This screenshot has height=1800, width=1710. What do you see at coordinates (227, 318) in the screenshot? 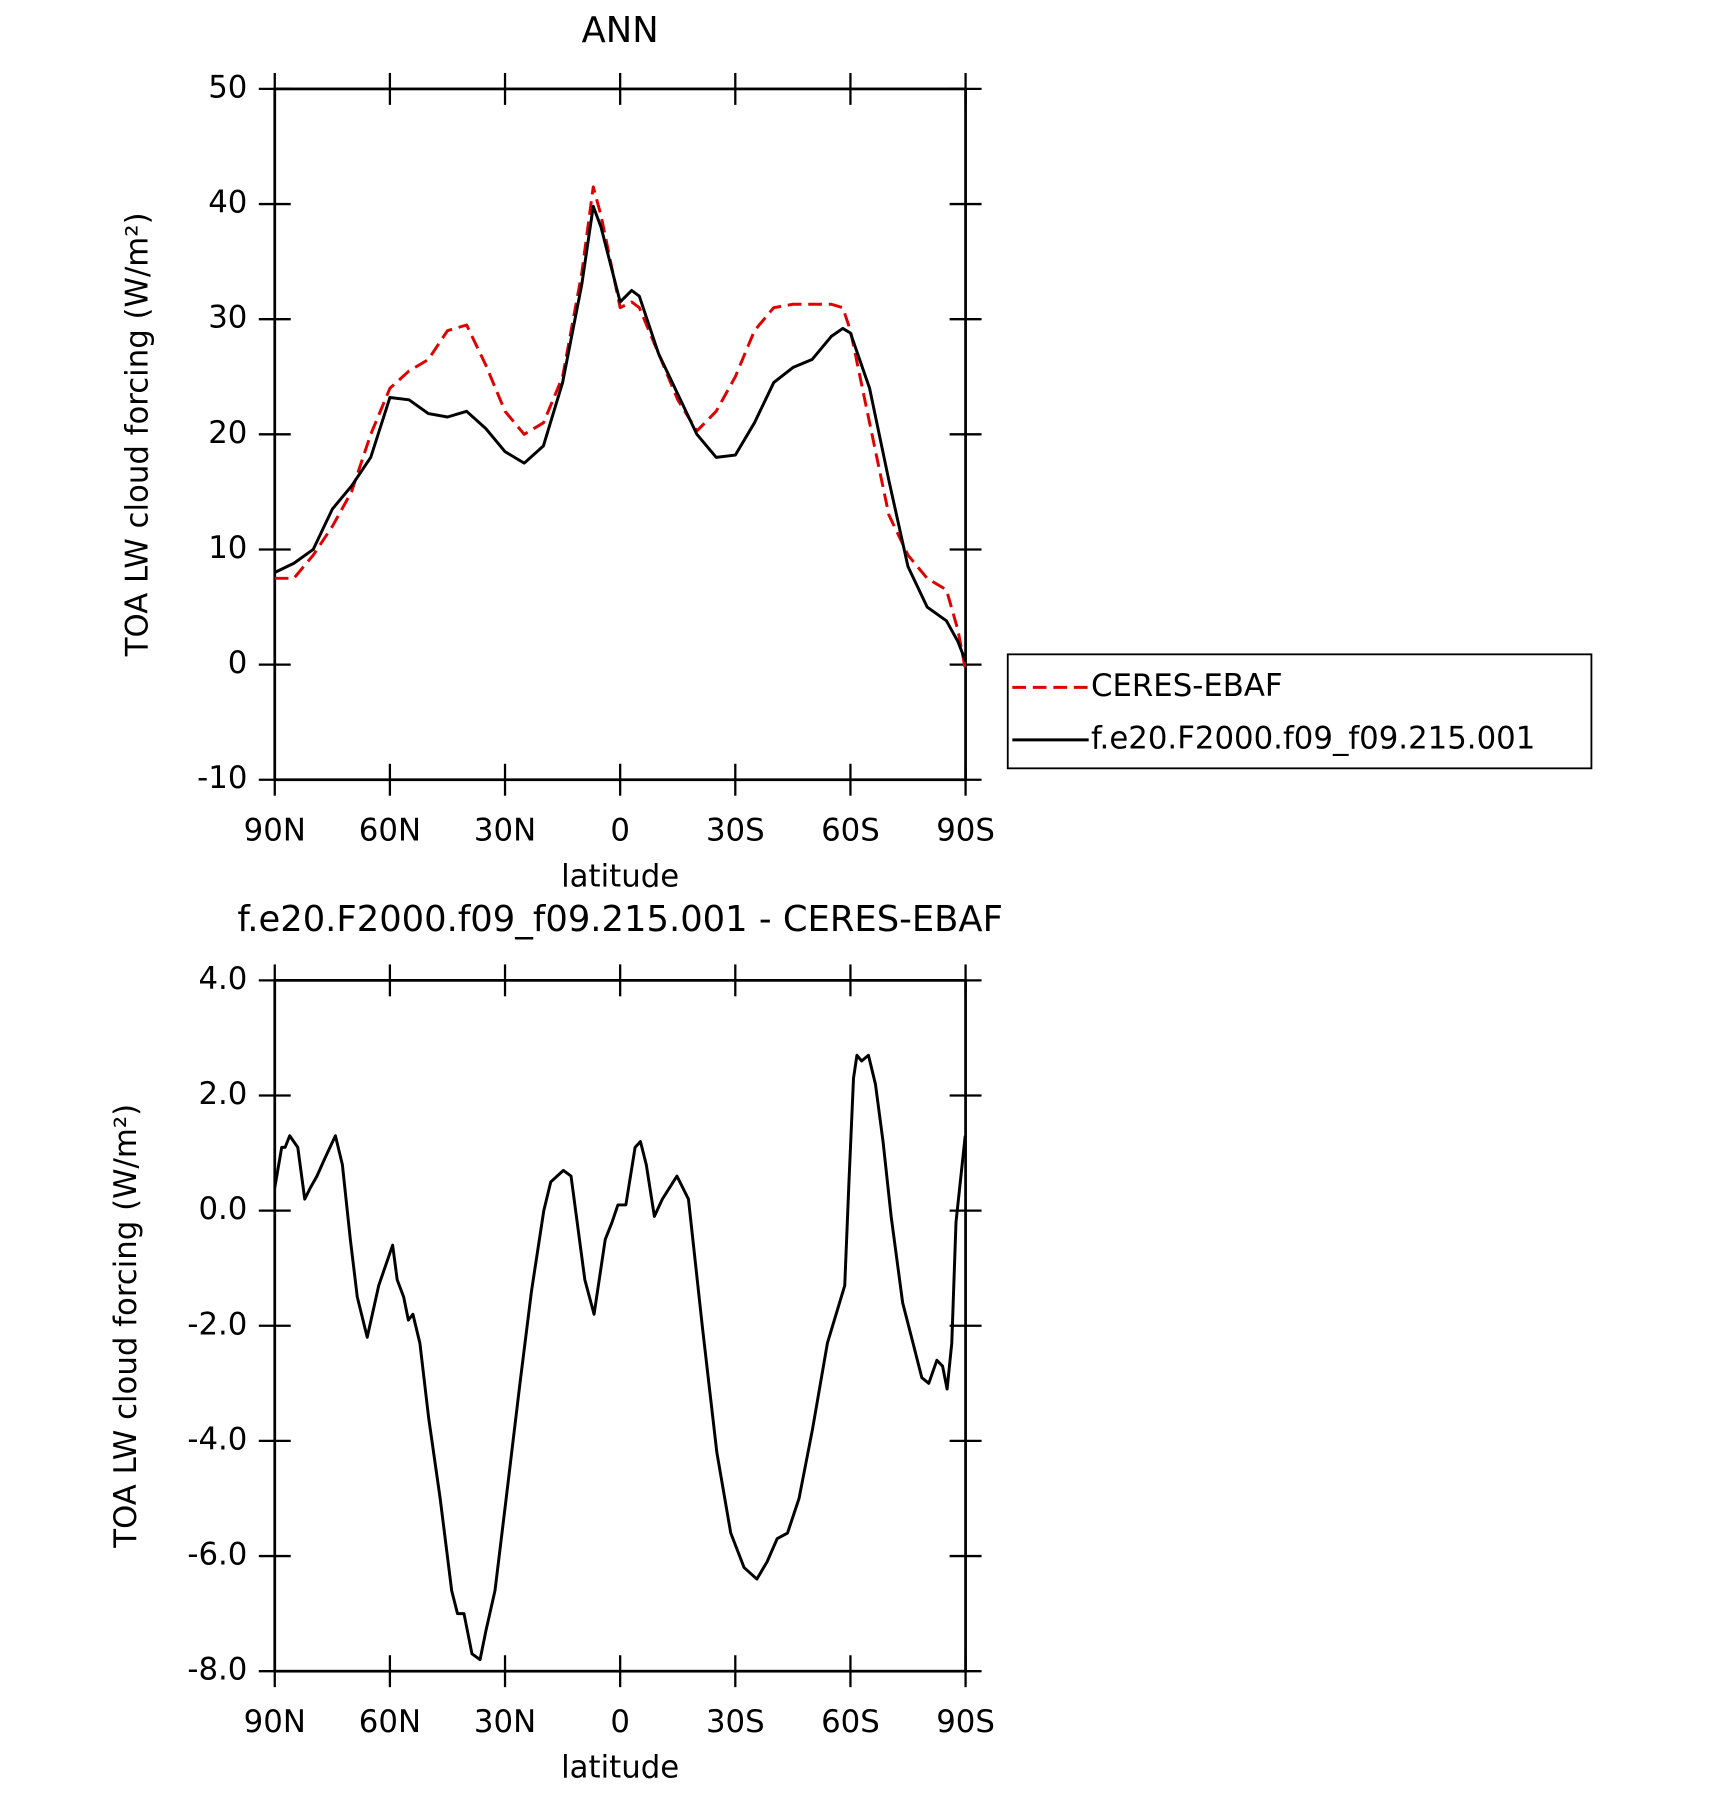
I see `y-tick-label: 30` at bounding box center [227, 318].